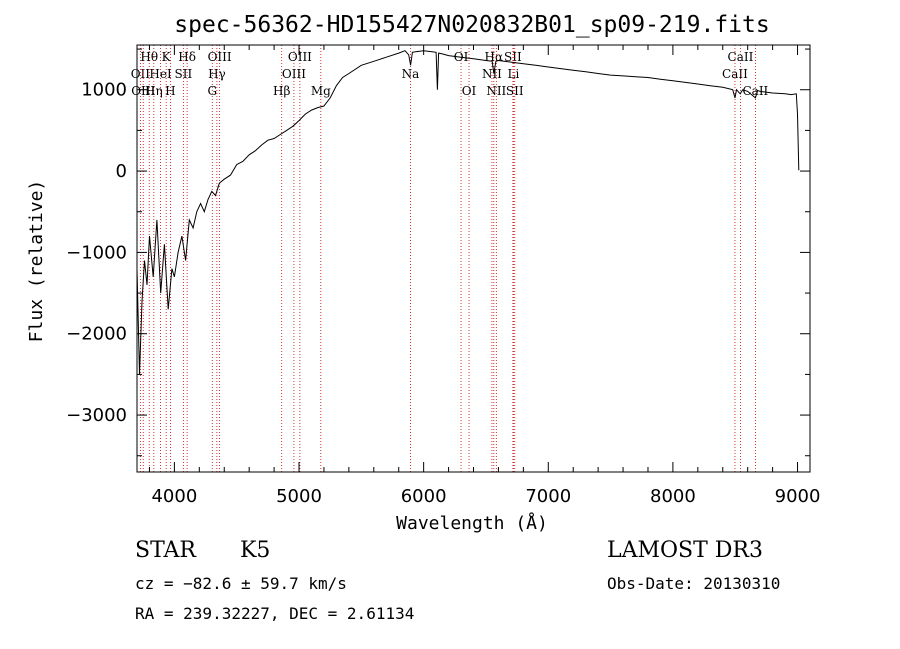  Describe the element at coordinates (411, 74) in the screenshot. I see `line-marker-label: Na` at that location.